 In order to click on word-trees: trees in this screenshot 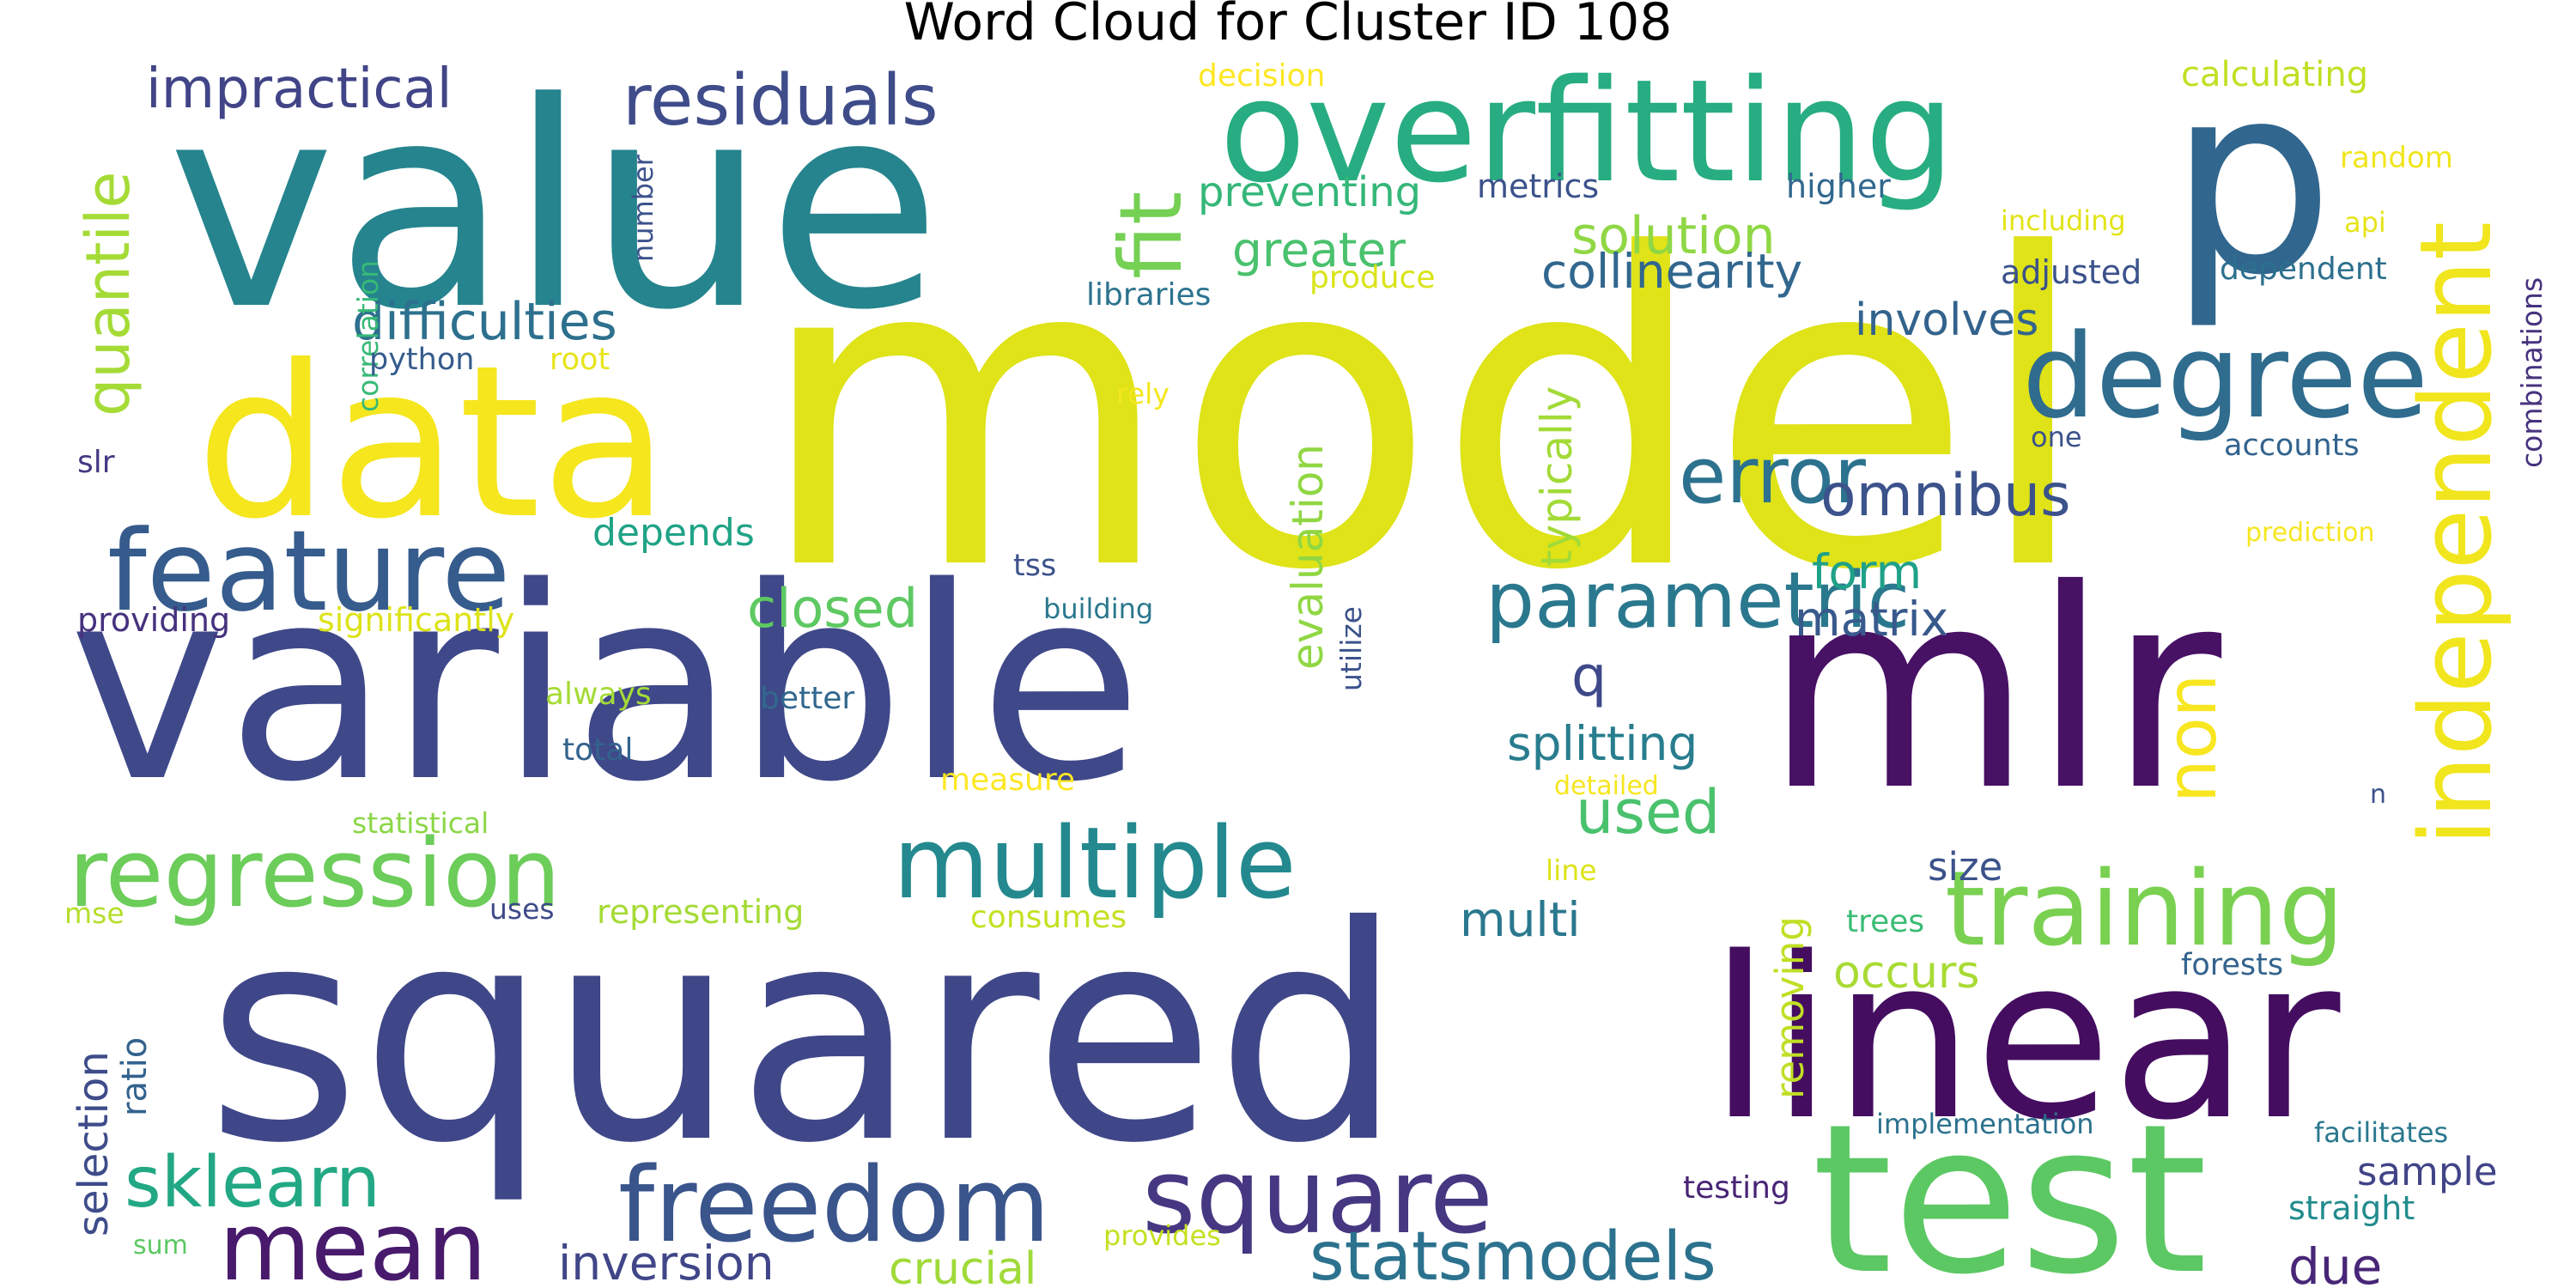, I will do `click(1885, 921)`.